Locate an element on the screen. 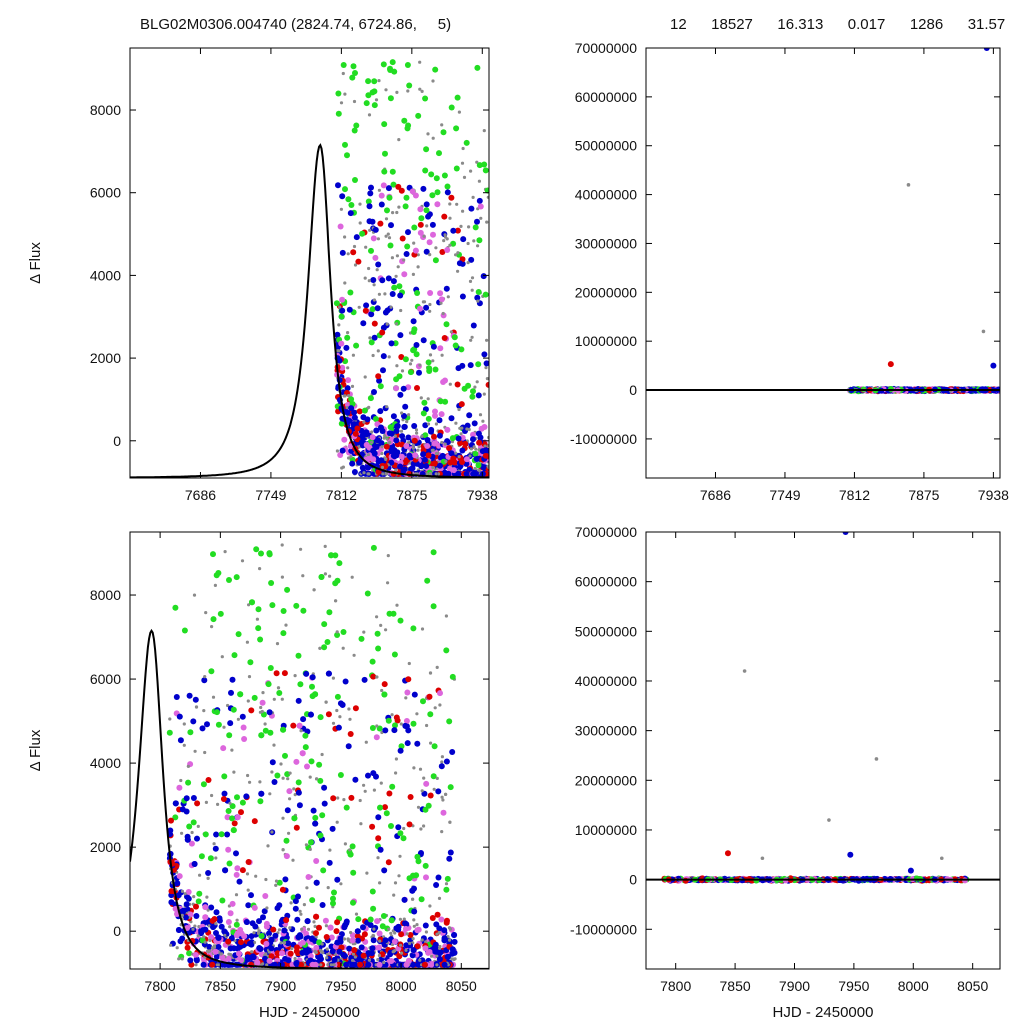 This screenshot has height=1024, width=1024. plot-area is located at coordinates (823, 221).